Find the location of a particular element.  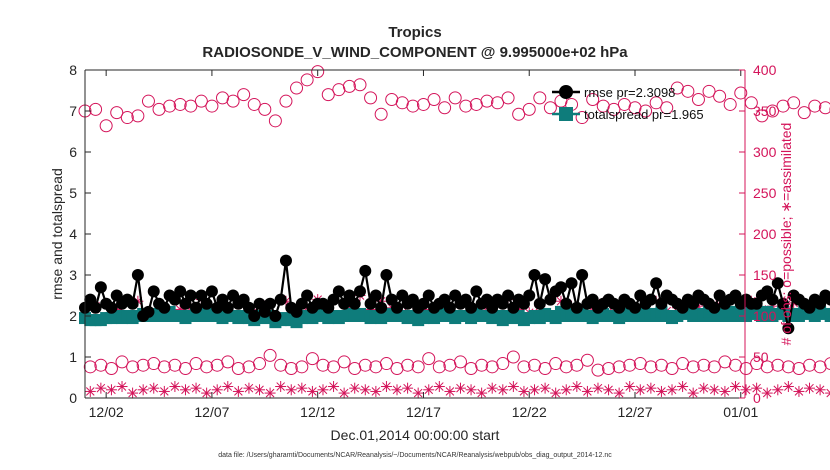

legend-rmse-marker is located at coordinates (566, 92).